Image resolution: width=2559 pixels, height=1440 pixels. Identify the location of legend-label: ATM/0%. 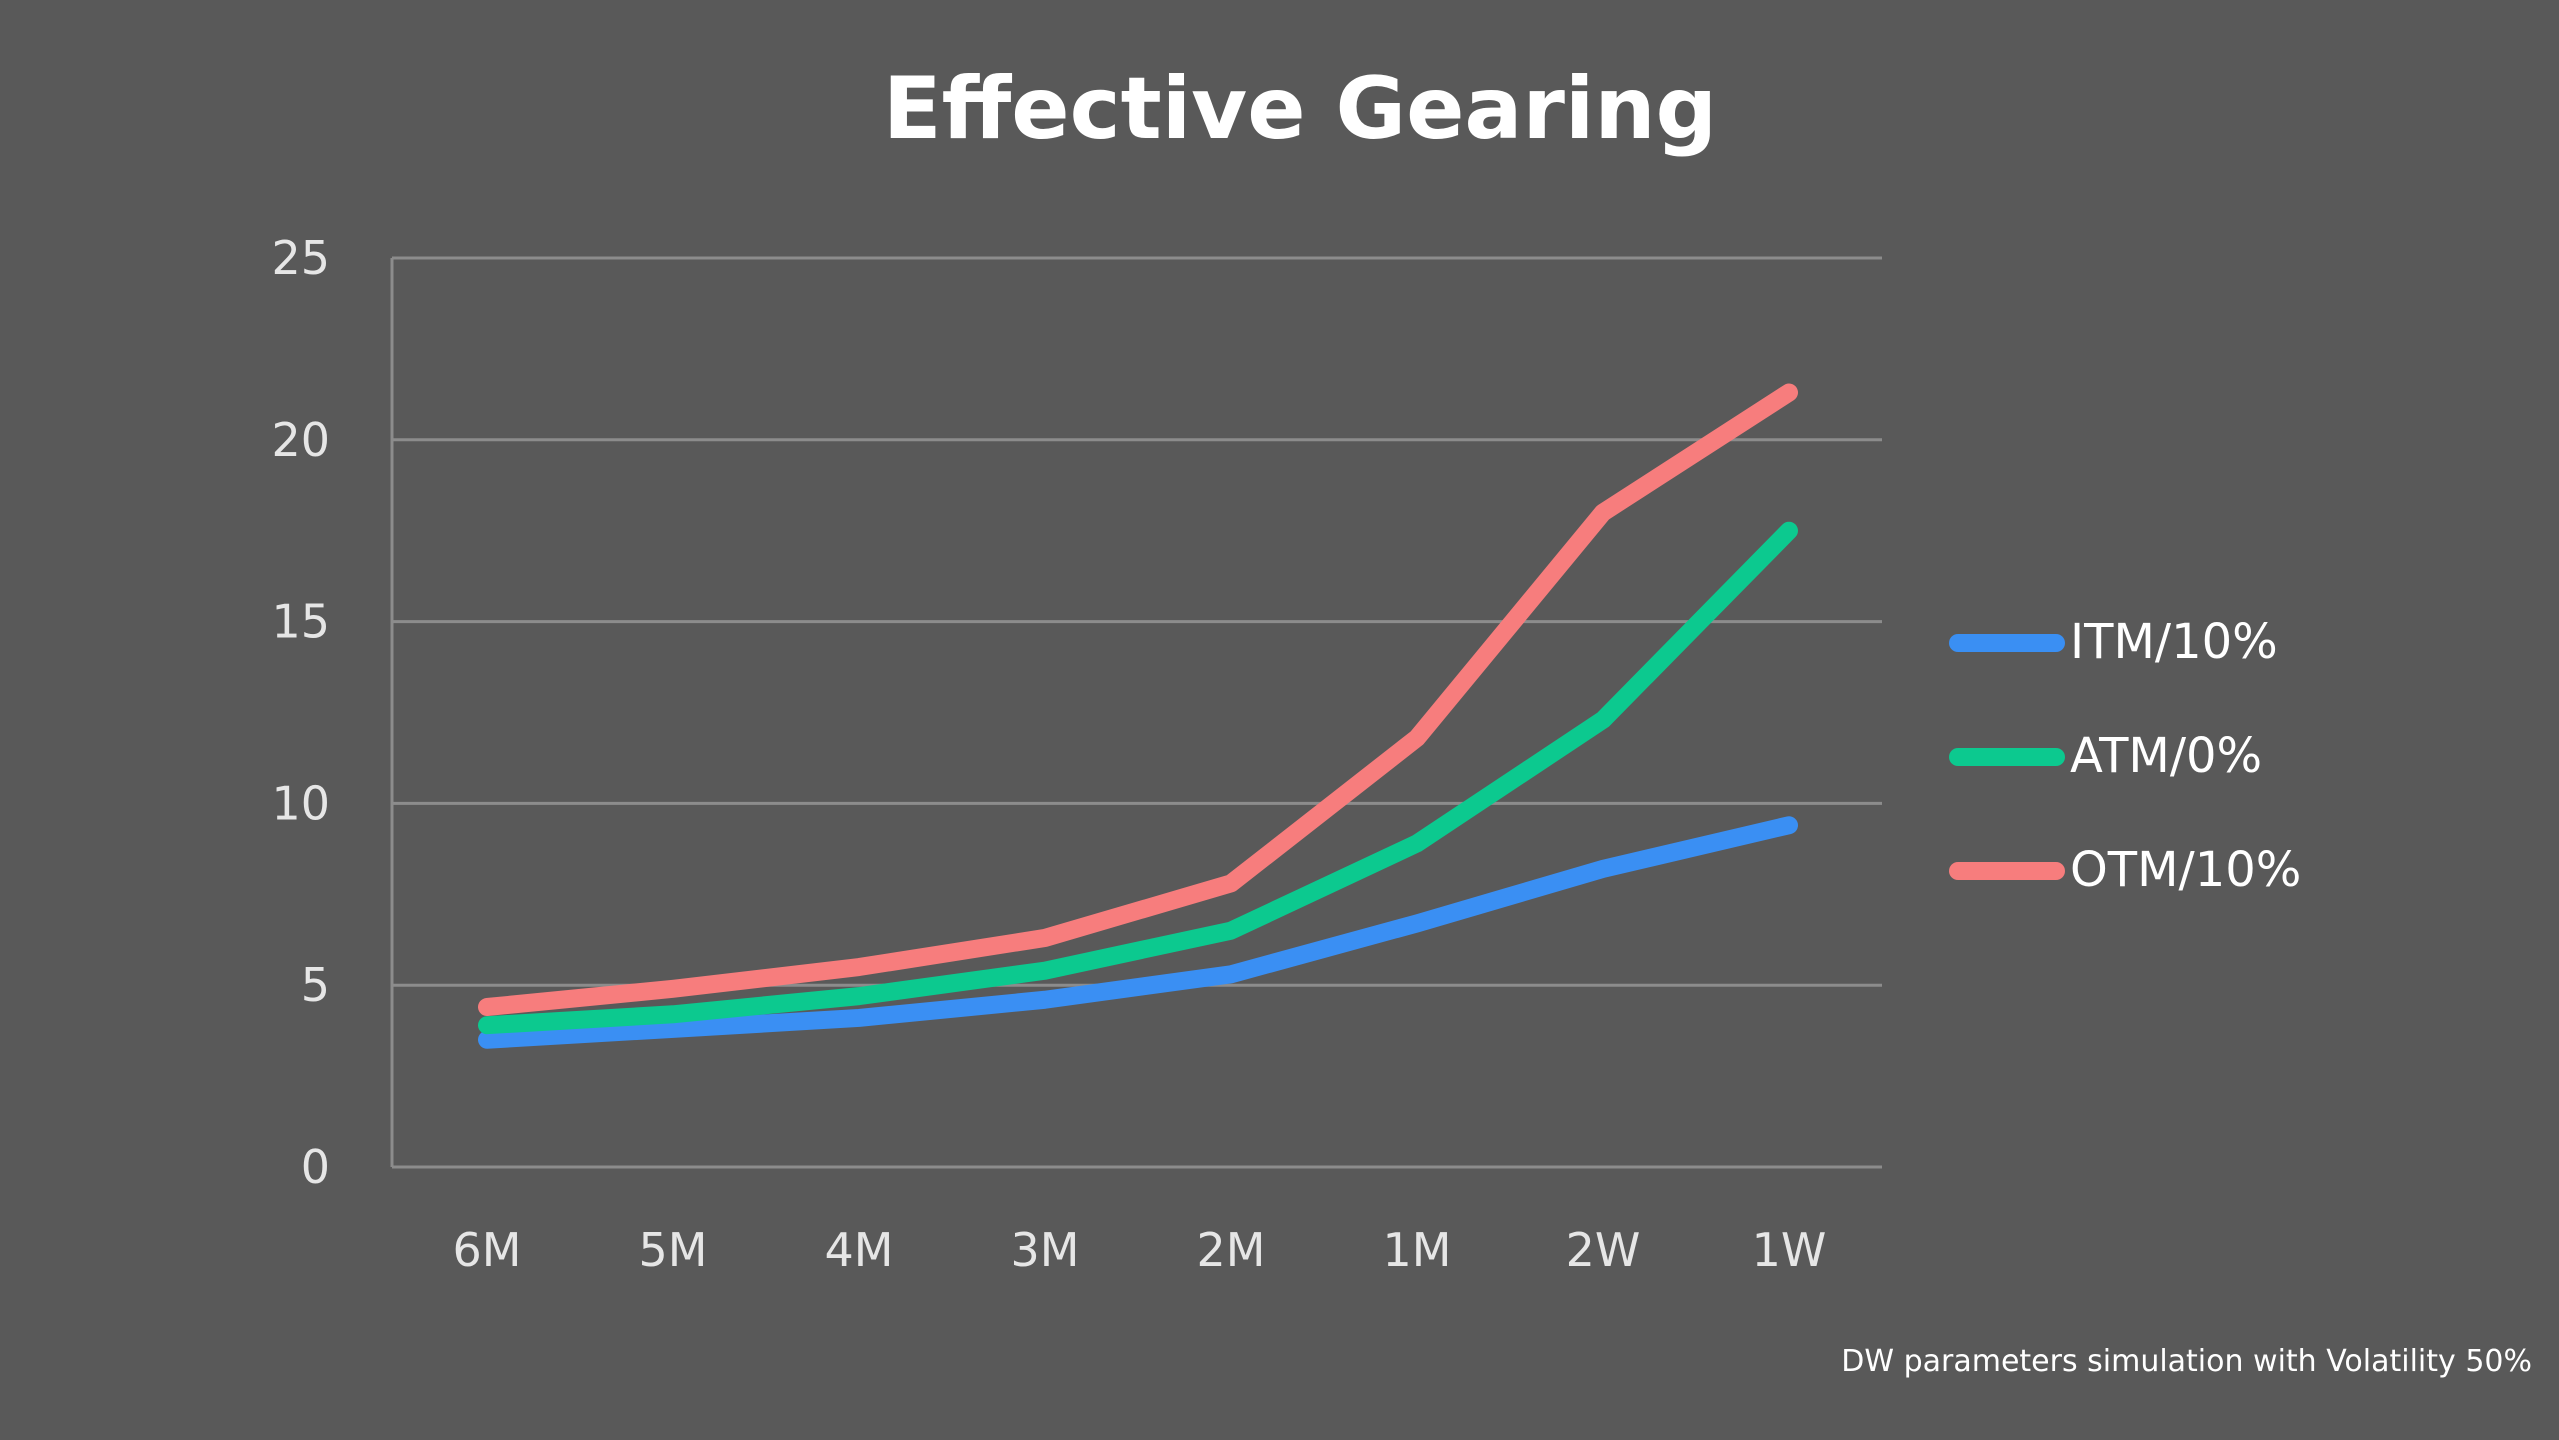
(2166, 756).